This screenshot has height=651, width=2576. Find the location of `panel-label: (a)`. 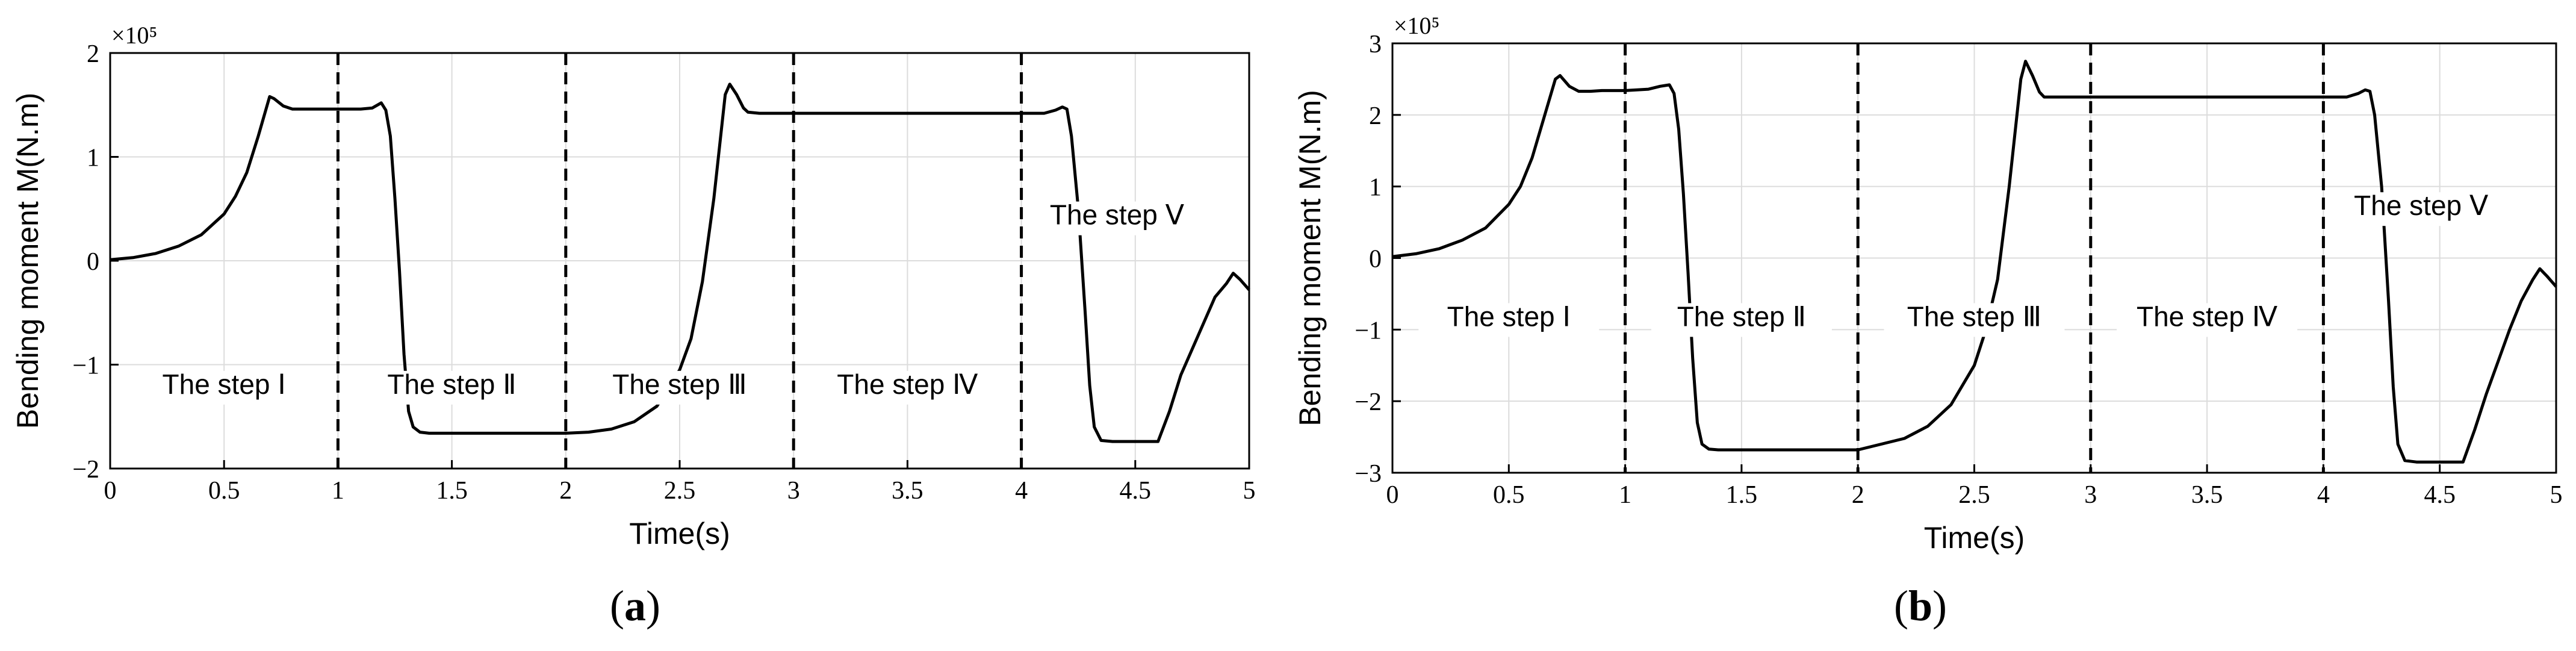

panel-label: (a) is located at coordinates (635, 606).